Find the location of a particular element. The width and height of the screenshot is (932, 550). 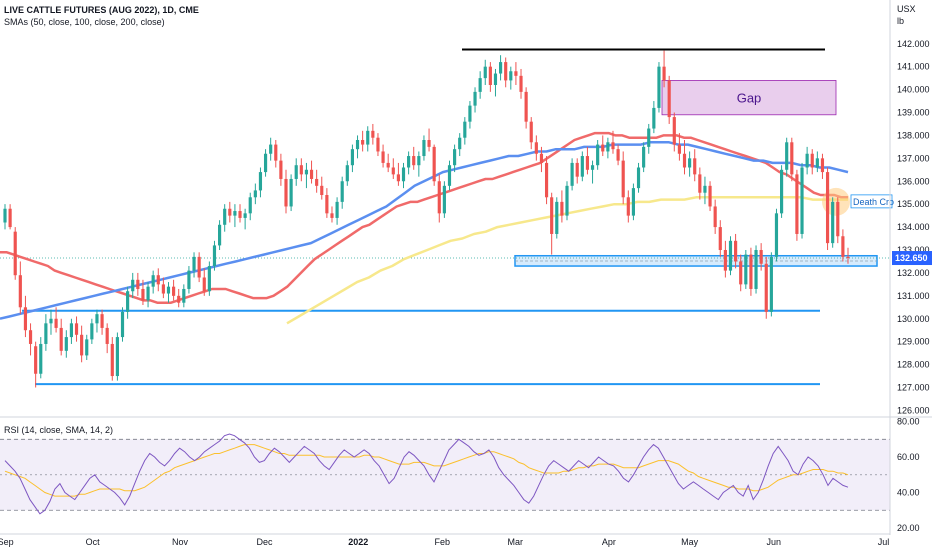

time-tick-label: Sep is located at coordinates (7, 542).